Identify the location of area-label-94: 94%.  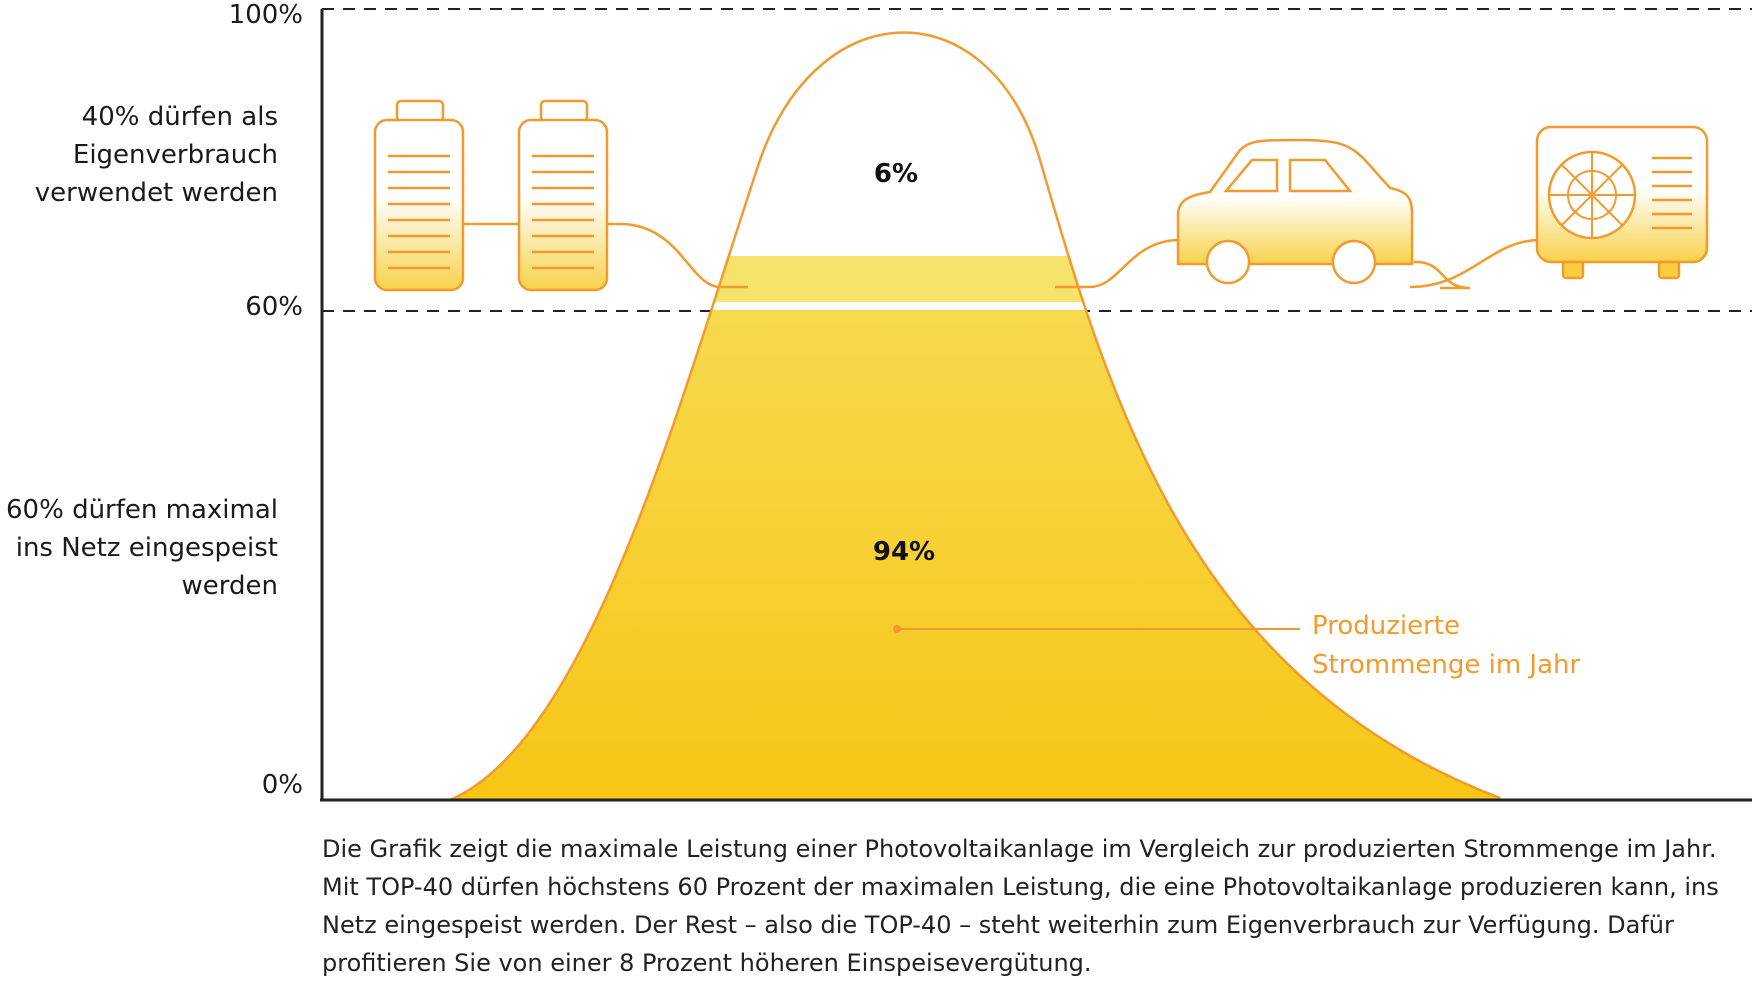
(904, 552).